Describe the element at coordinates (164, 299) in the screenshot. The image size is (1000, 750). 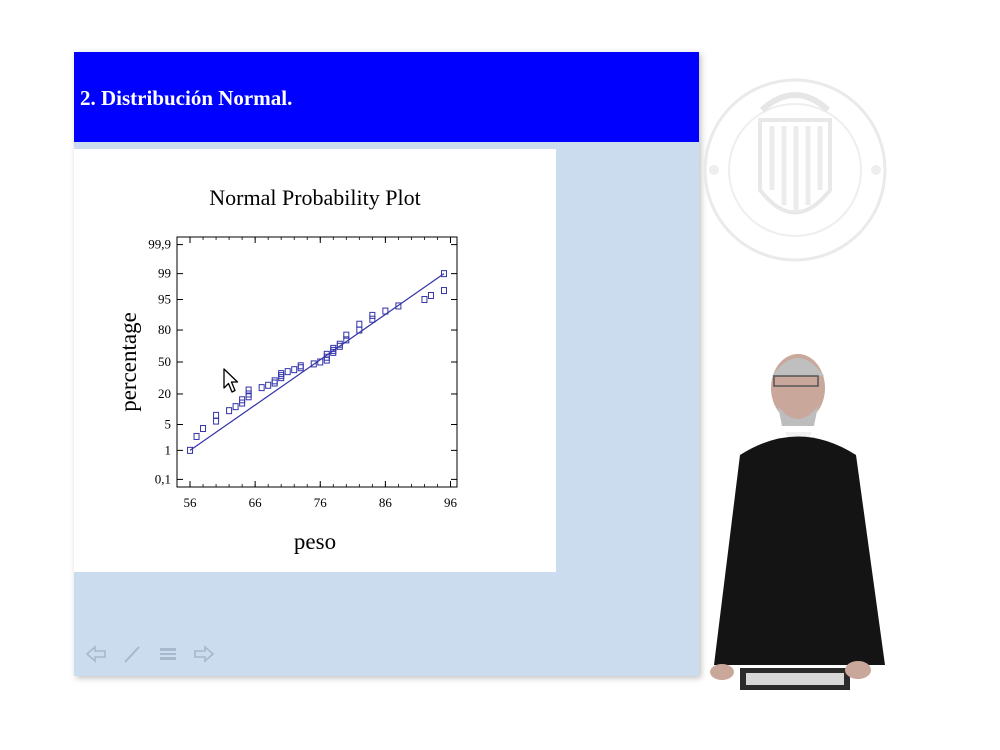
I see `y-tick-label-6: 95` at that location.